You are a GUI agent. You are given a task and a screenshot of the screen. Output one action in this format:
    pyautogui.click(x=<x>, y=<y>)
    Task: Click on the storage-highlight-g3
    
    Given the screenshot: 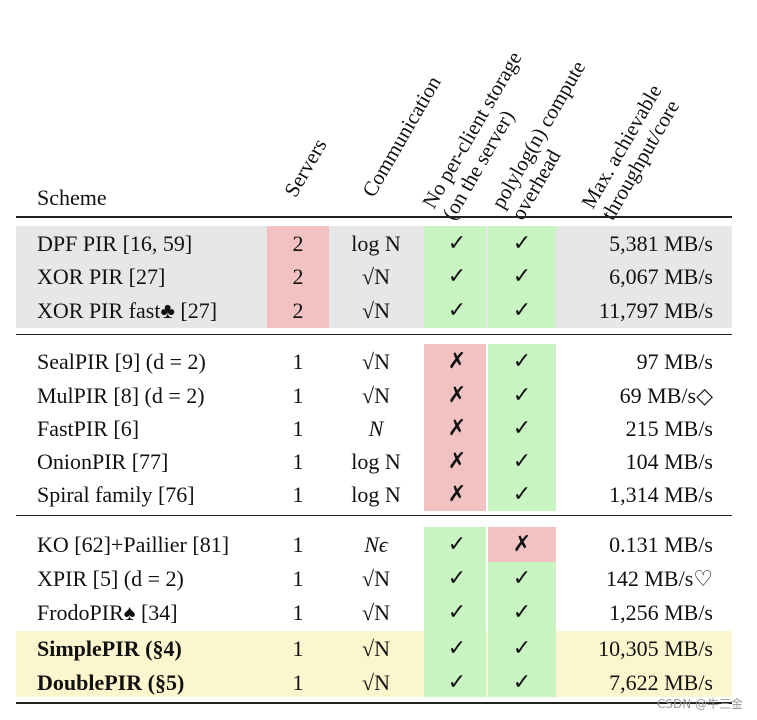 What is the action you would take?
    pyautogui.click(x=455, y=612)
    